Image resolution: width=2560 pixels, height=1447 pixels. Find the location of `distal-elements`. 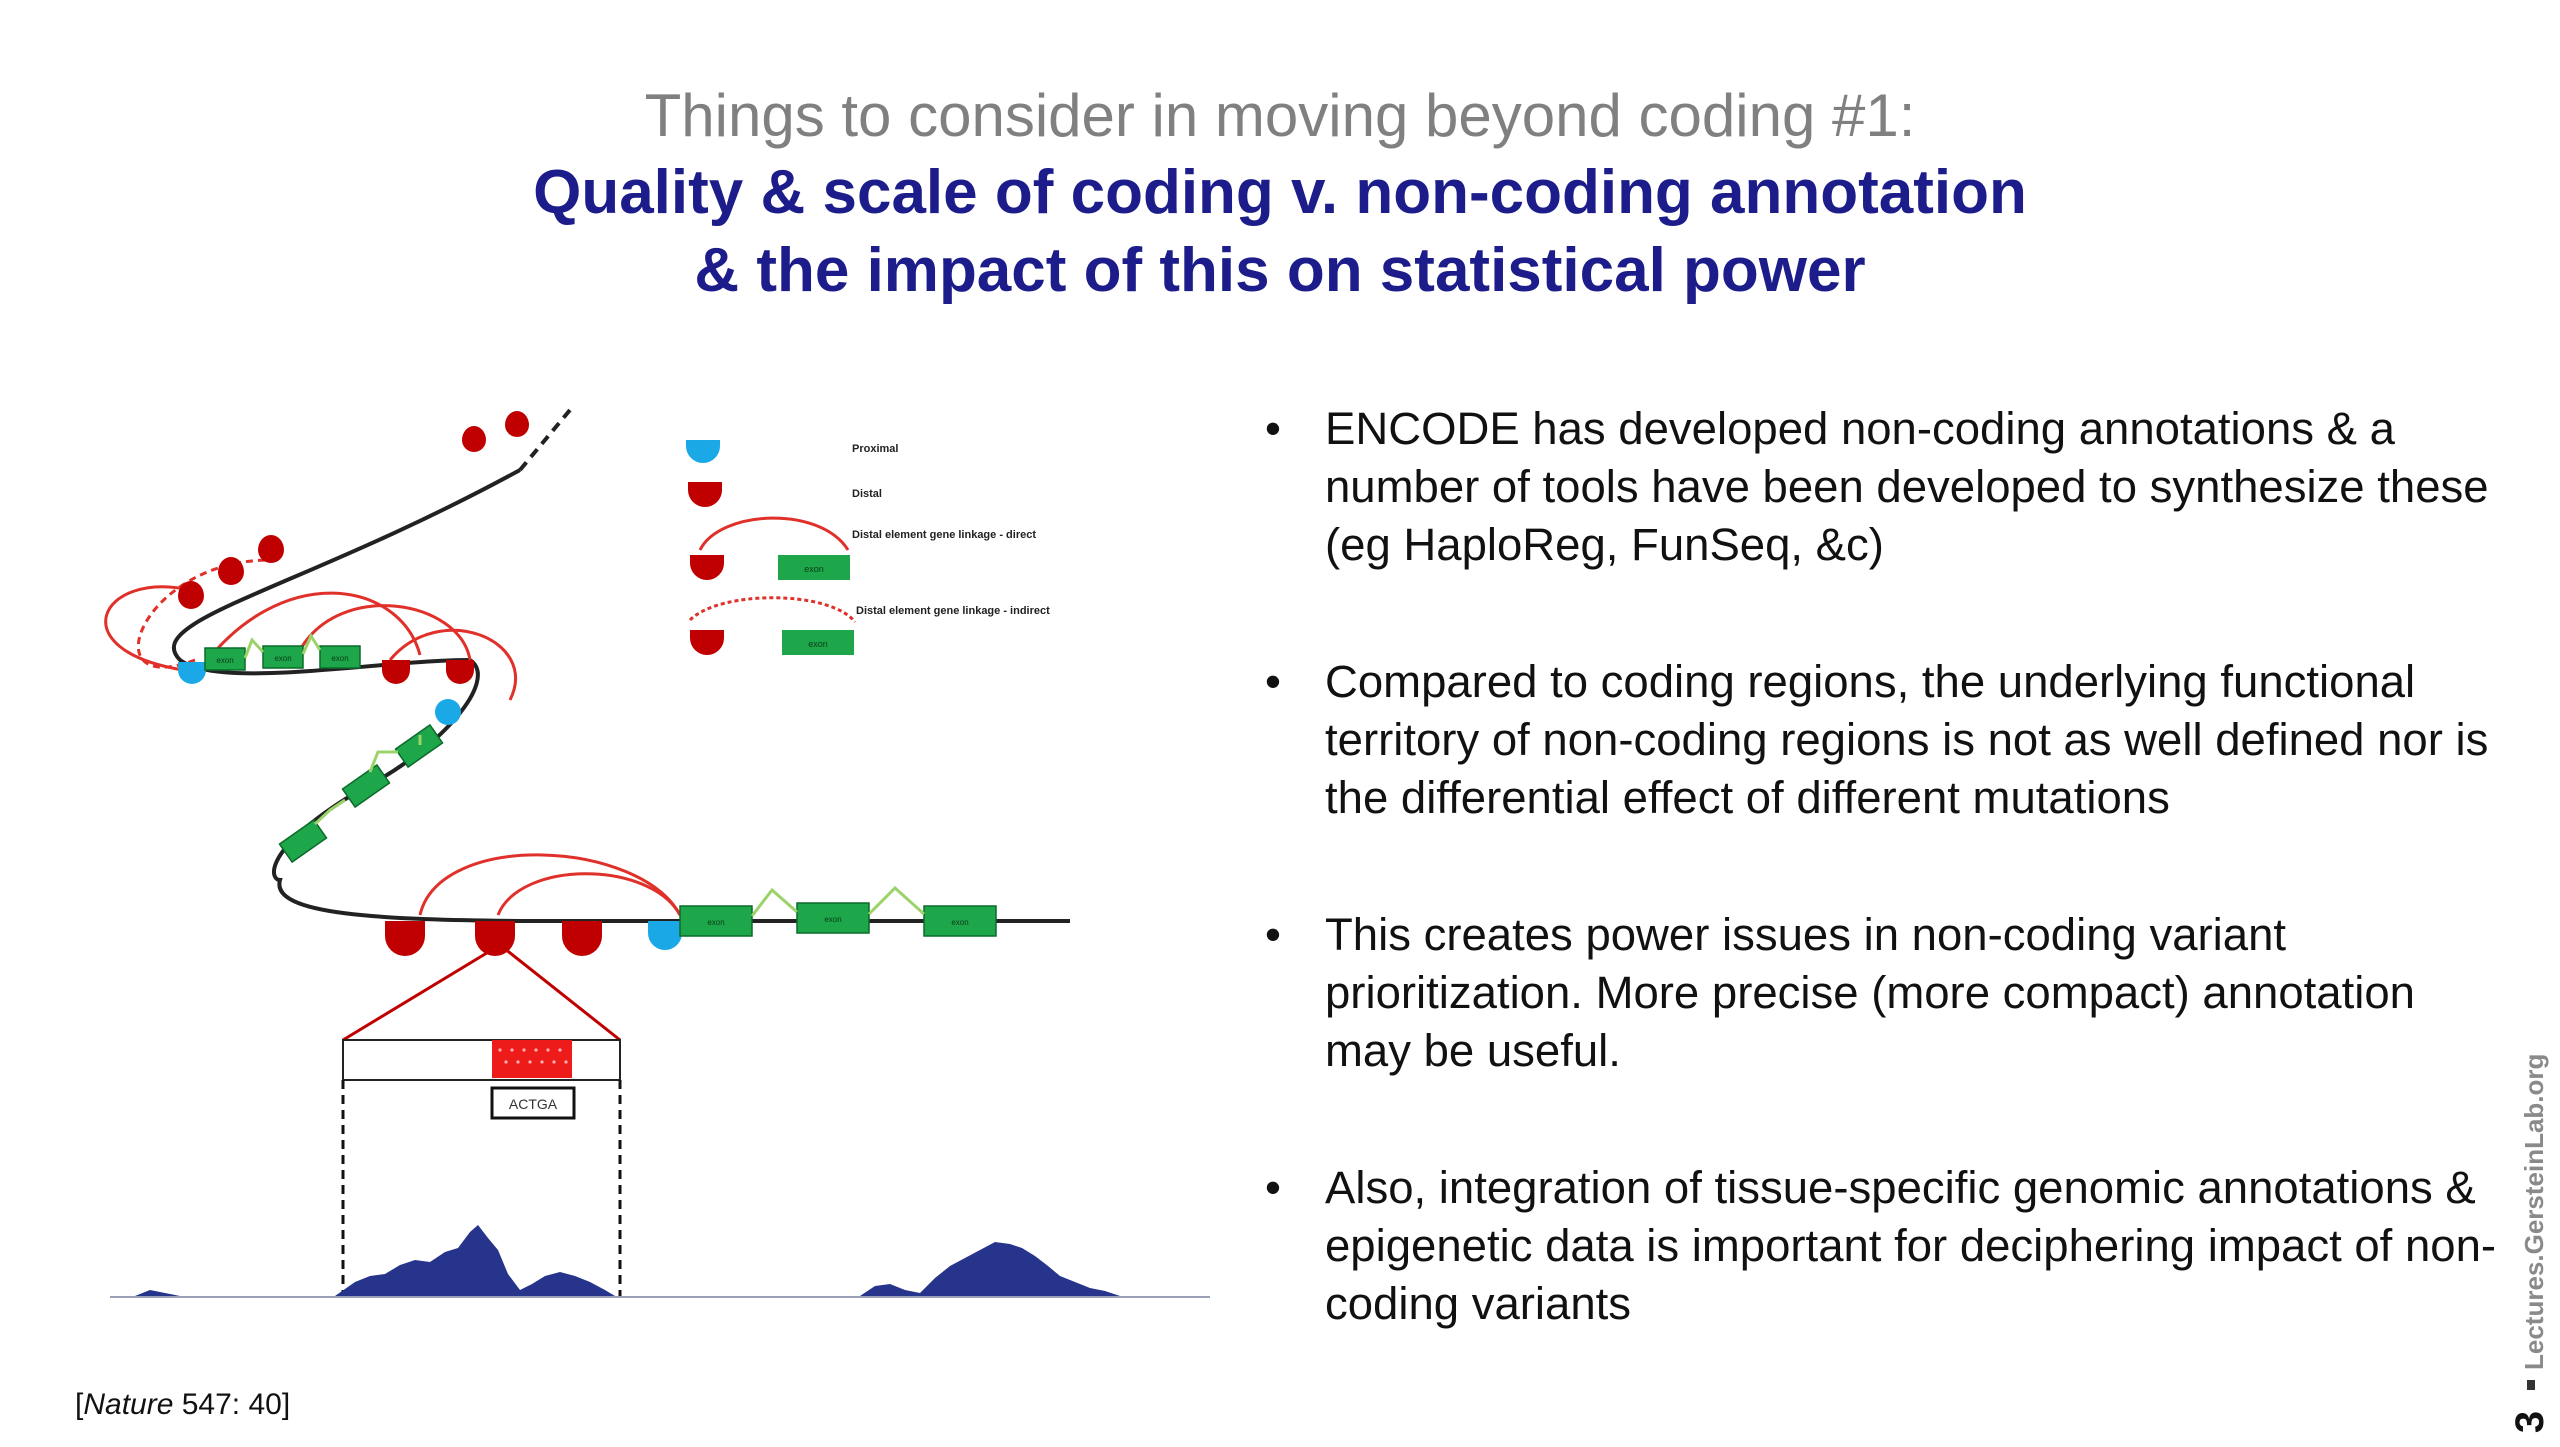

distal-elements is located at coordinates (390, 683).